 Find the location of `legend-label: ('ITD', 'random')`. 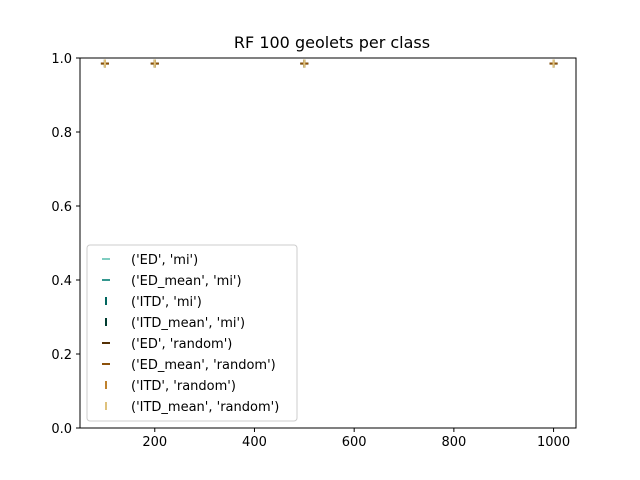

legend-label: ('ITD', 'random') is located at coordinates (183, 386).